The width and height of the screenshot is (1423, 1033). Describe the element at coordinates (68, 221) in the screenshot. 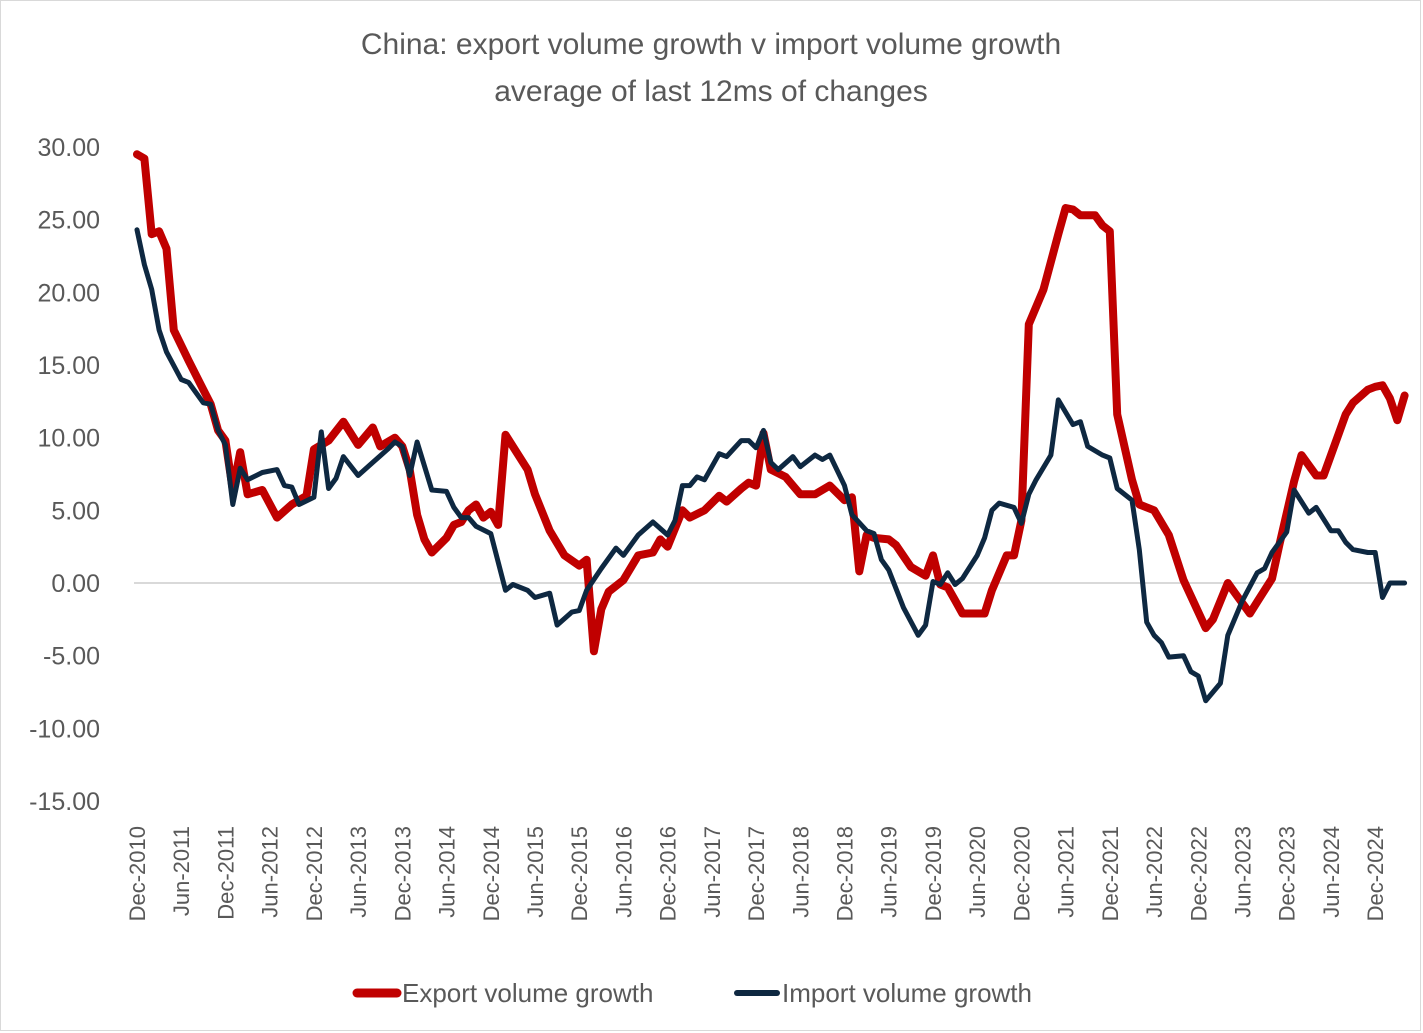

I see `y-tick-label: 25.00` at that location.